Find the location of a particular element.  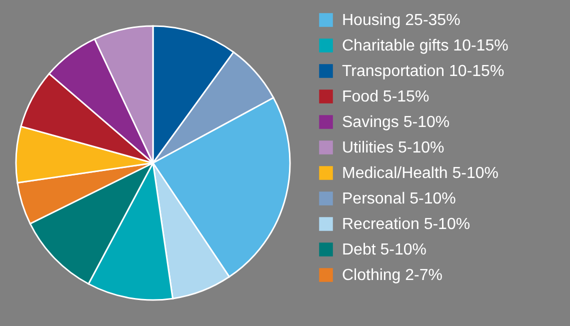

legend-label: Transportation 10-15% is located at coordinates (423, 71).